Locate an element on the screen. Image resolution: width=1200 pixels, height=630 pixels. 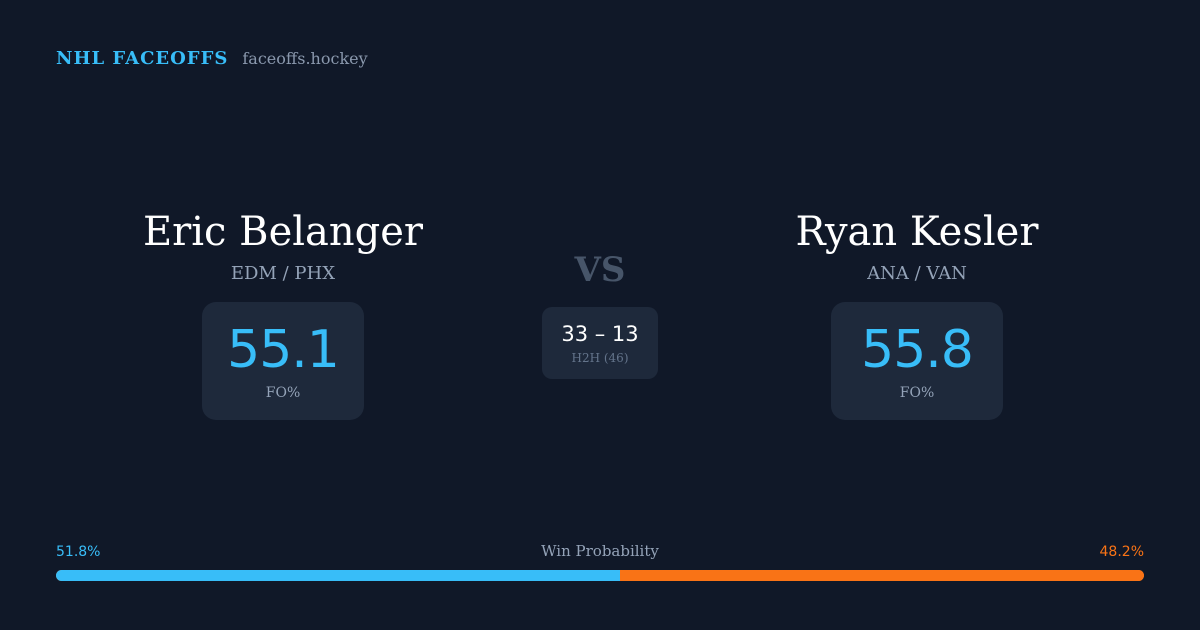
win-probability-labels: 51.8% Win Probability 48.2% is located at coordinates (600, 553).